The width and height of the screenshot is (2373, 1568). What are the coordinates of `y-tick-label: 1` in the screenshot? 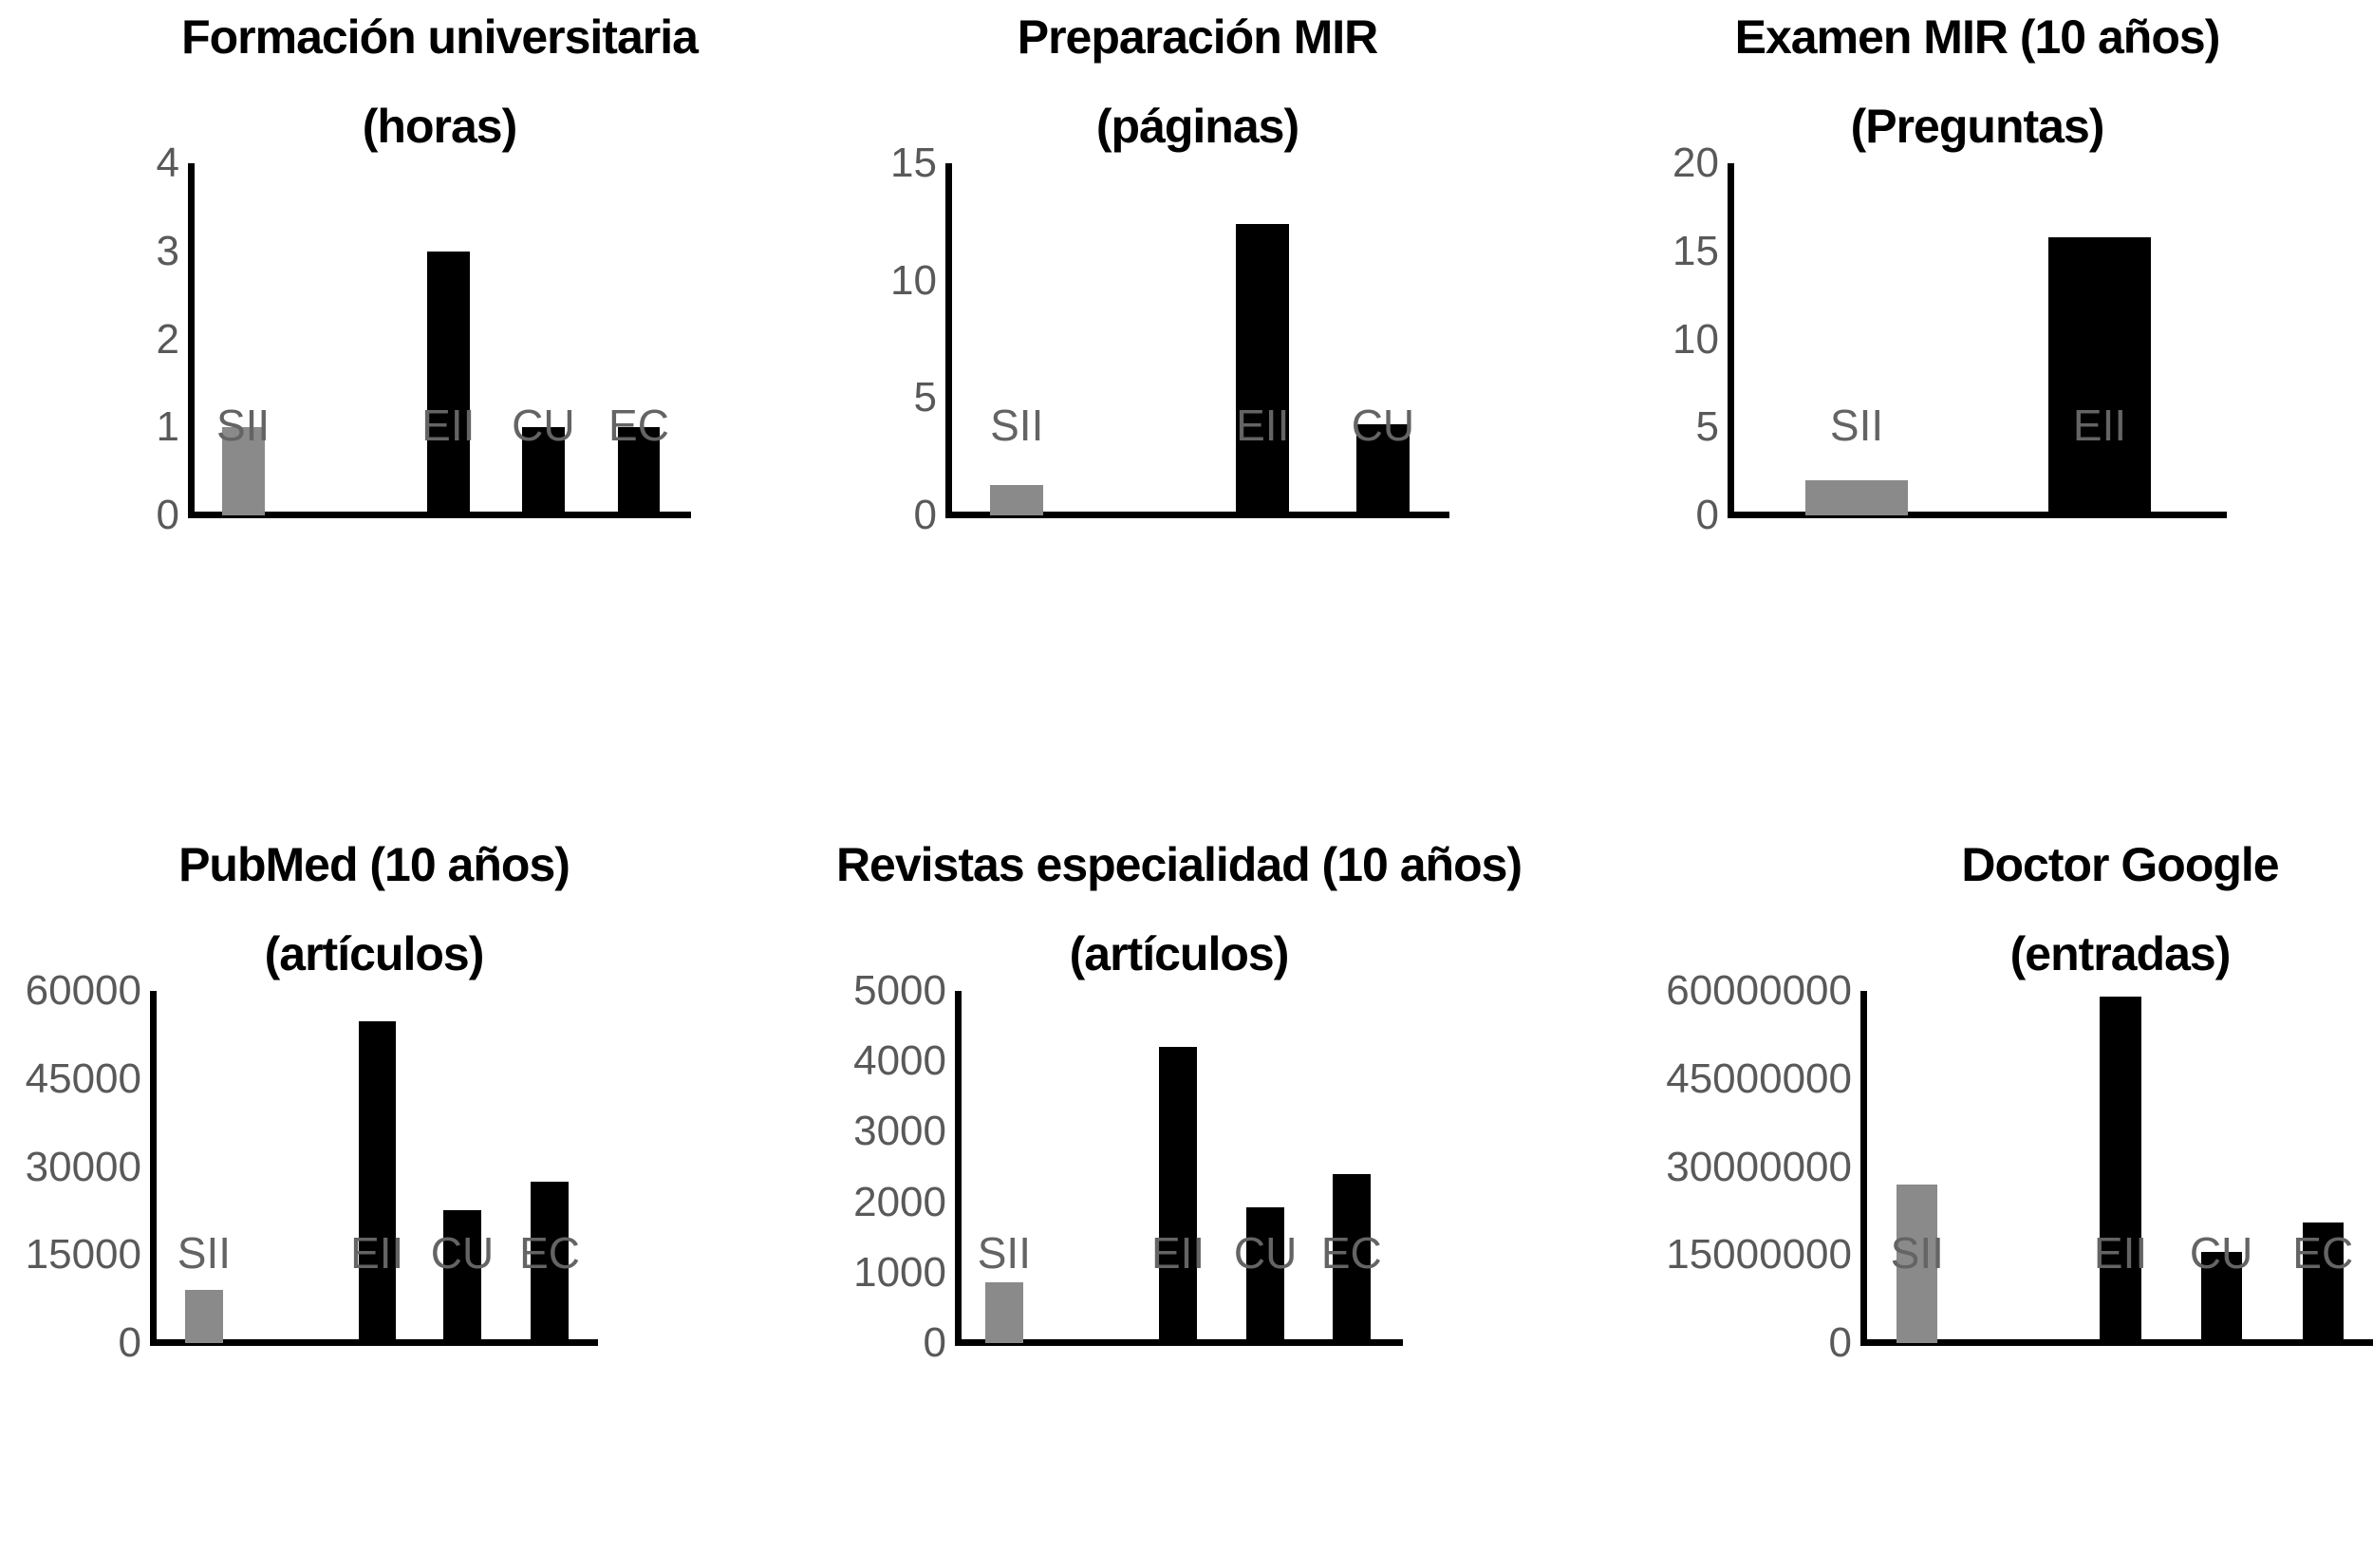 It's located at (167, 427).